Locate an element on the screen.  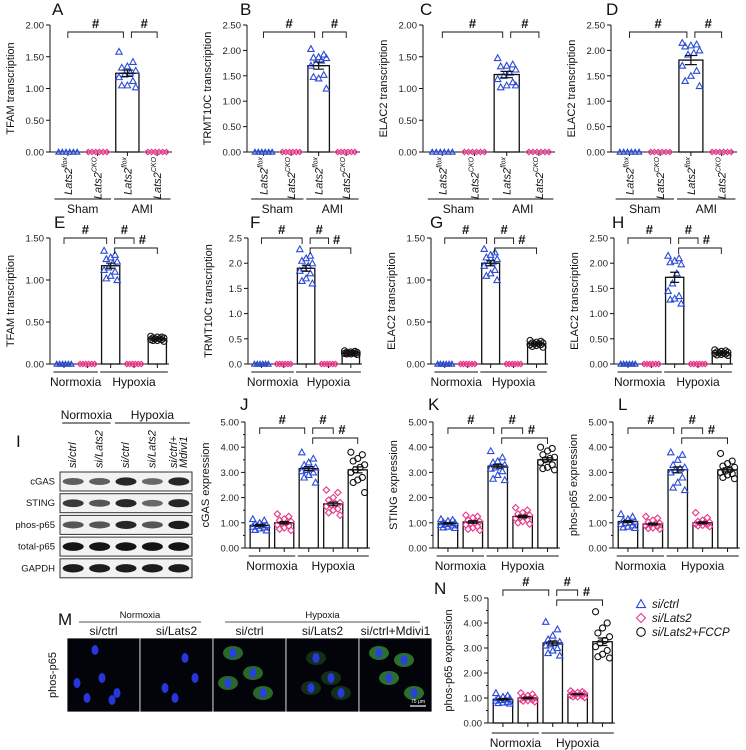
panel-label: B is located at coordinates (245, 9).